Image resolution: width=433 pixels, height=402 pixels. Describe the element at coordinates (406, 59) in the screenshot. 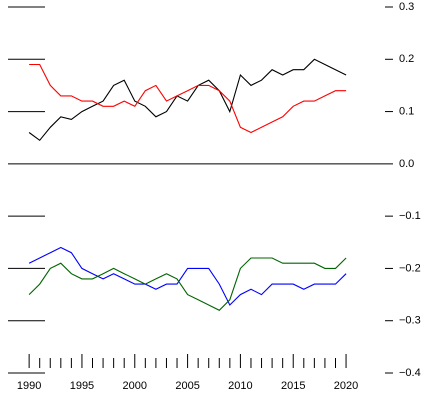

I see `y-tick-label: 0.2` at that location.